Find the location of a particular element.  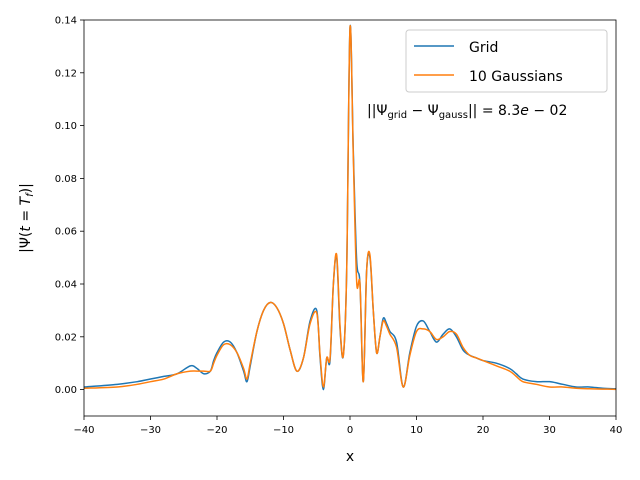

x-tick-label: −40 is located at coordinates (83, 430).